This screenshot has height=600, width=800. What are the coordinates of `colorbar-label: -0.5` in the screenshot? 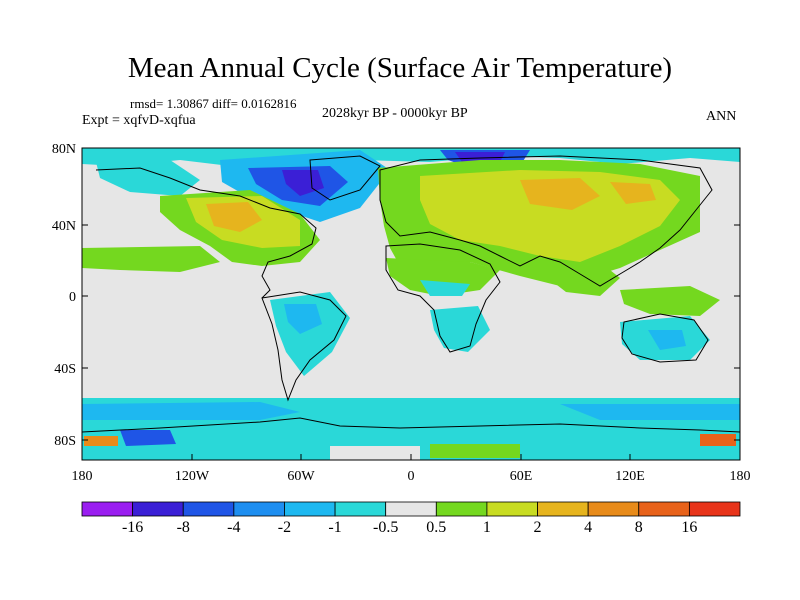 It's located at (385, 527).